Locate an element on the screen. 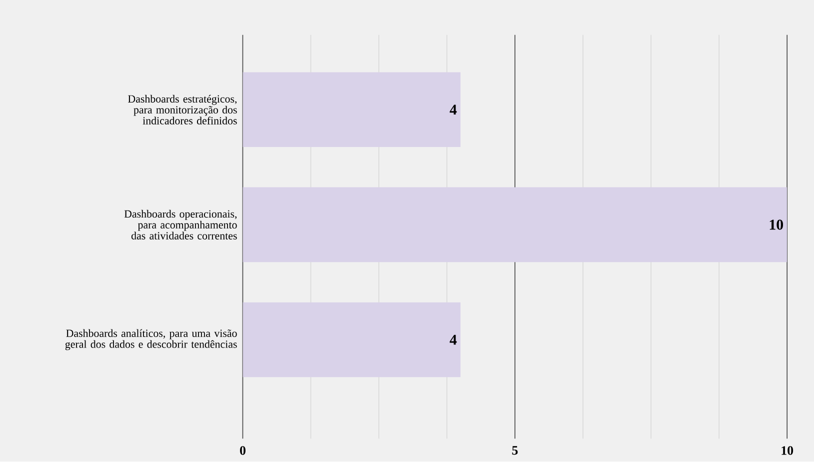 This screenshot has width=814, height=462. y-tick-label: Dashboards operacionais, para acompanhamento das atividades correntes is located at coordinates (180, 225).